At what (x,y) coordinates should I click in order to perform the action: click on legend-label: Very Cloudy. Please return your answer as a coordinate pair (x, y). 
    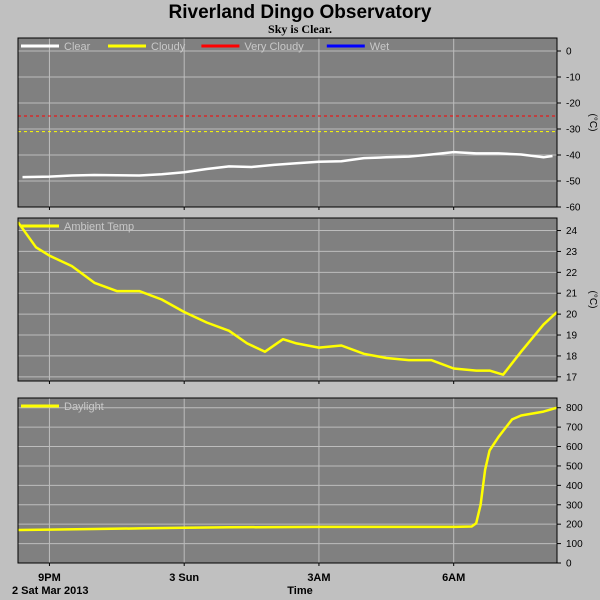
    Looking at the image, I should click on (274, 47).